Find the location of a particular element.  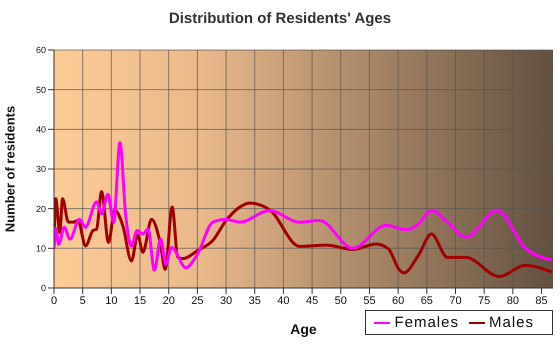

x-tick-label: 40 is located at coordinates (283, 300).